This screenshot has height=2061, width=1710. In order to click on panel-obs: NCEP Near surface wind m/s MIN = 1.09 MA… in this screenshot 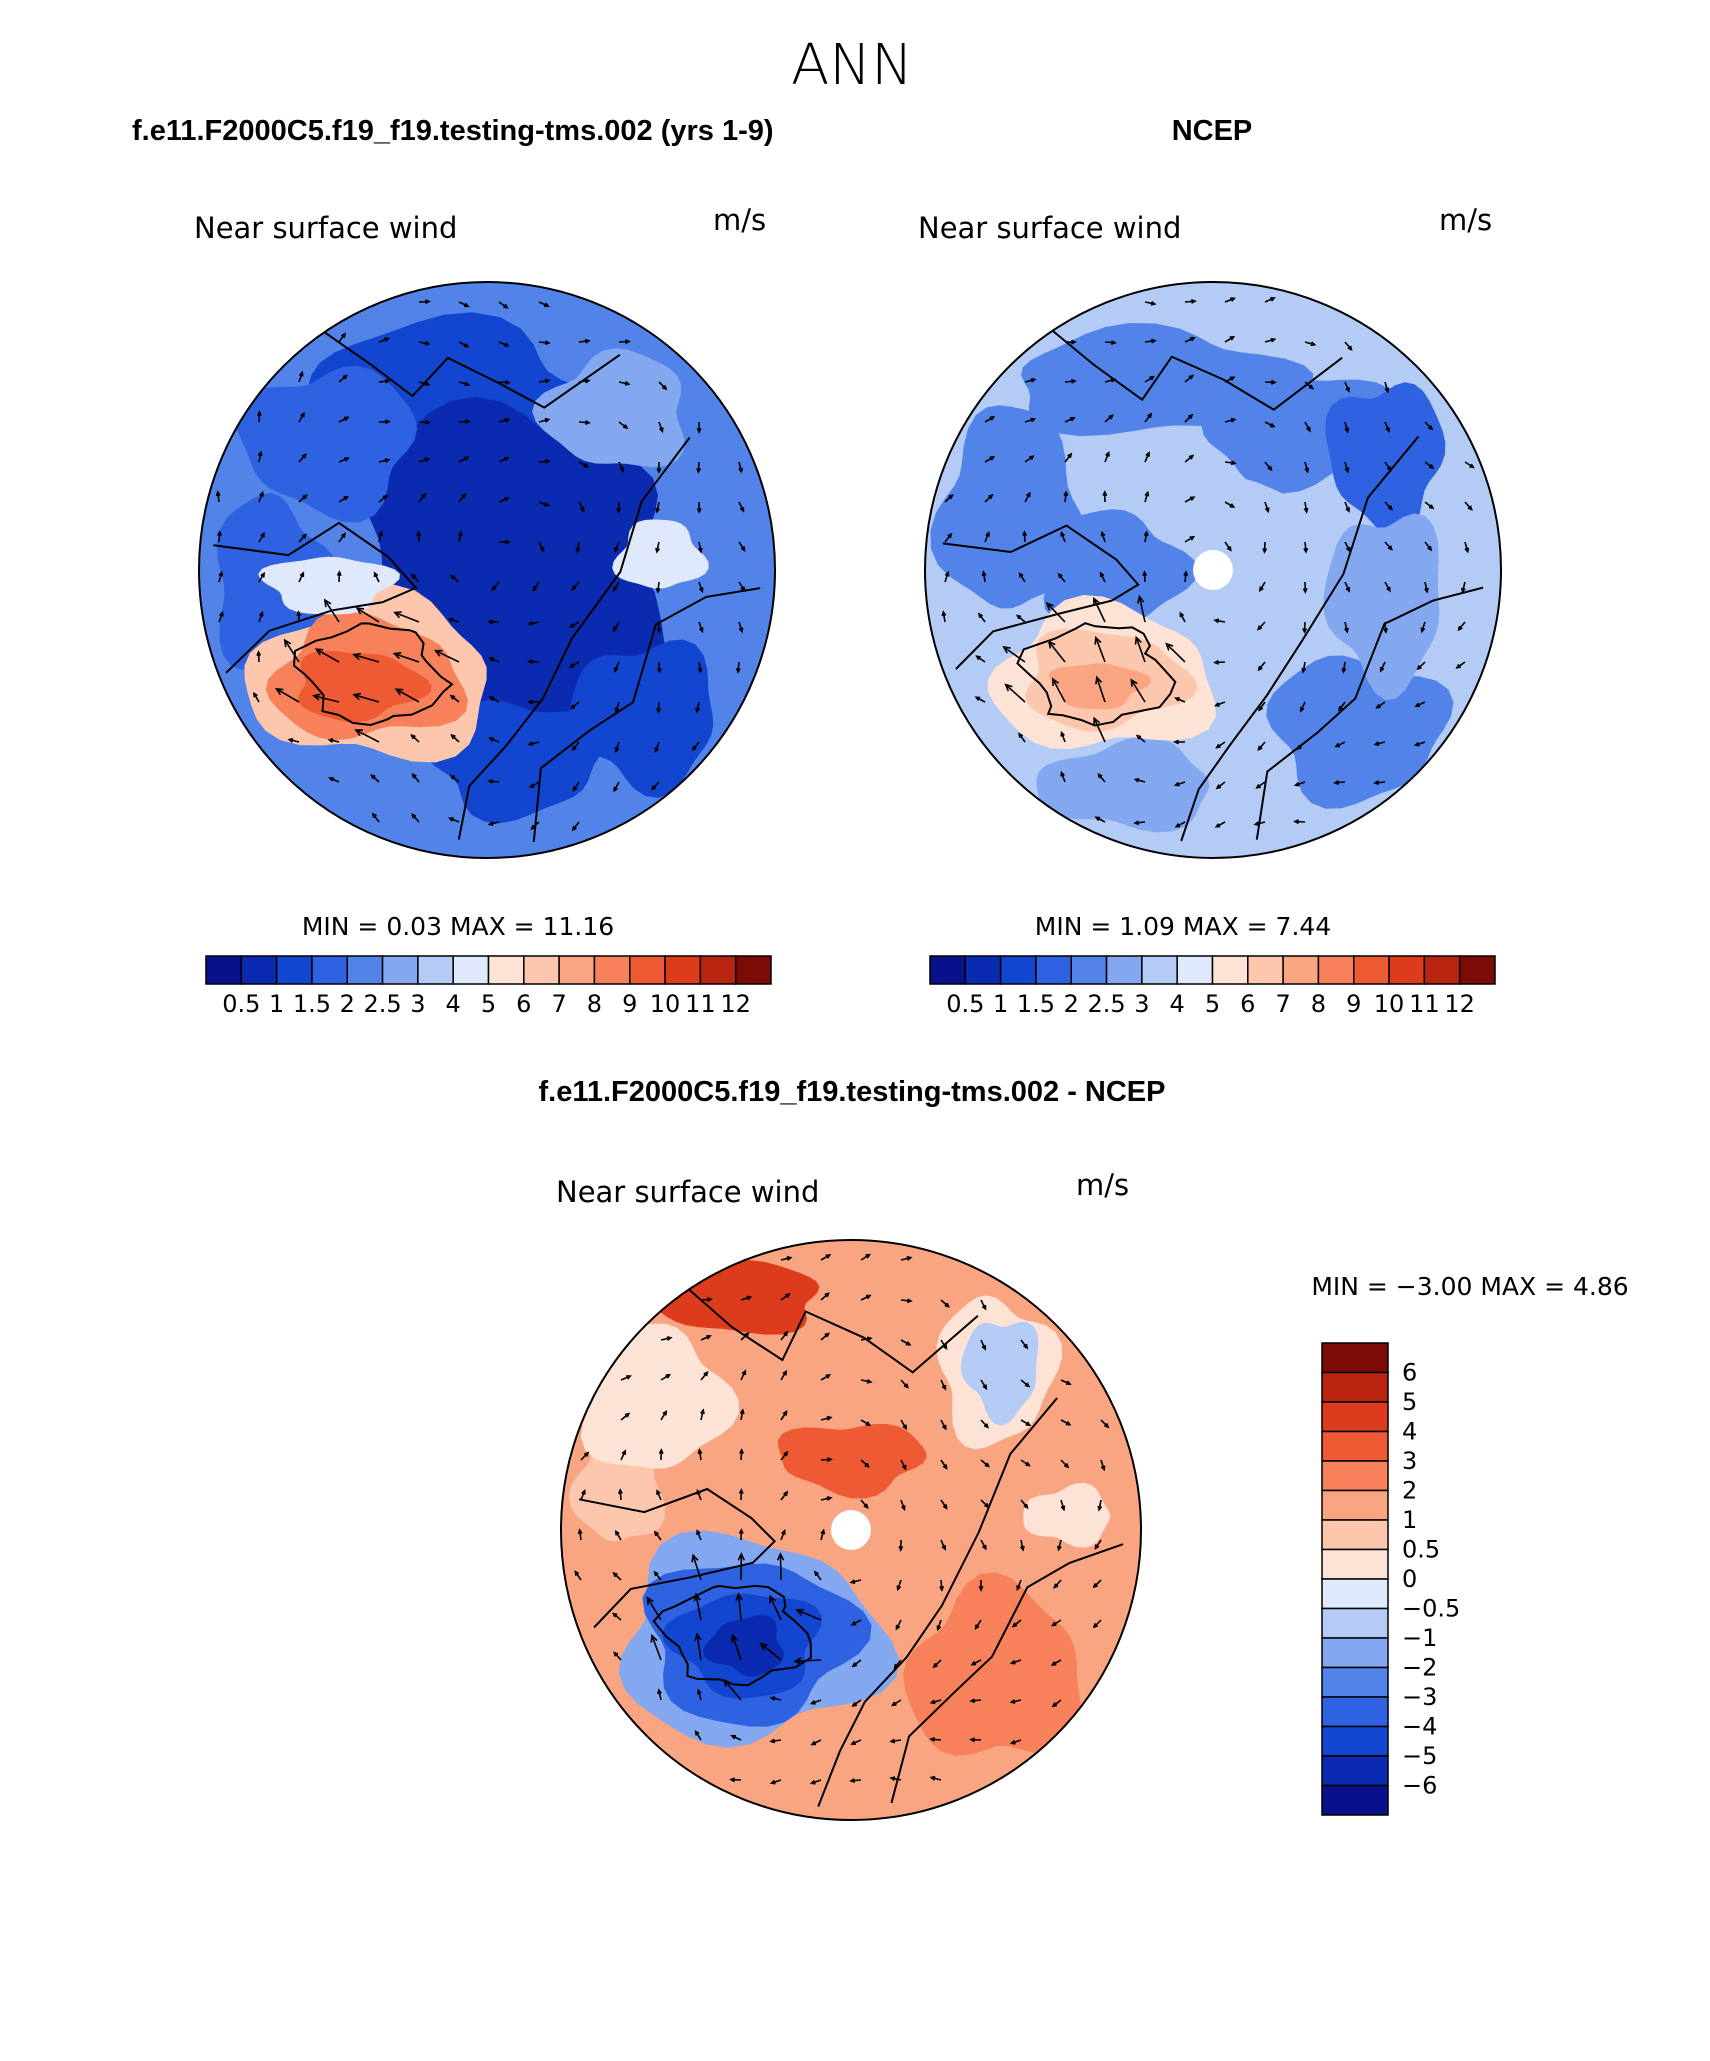, I will do `click(1210, 566)`.